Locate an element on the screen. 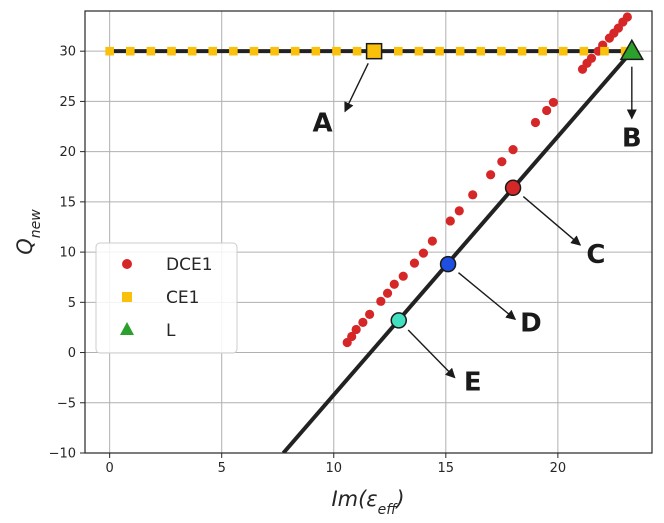 This screenshot has width=664, height=523. legend-frame is located at coordinates (166, 298).